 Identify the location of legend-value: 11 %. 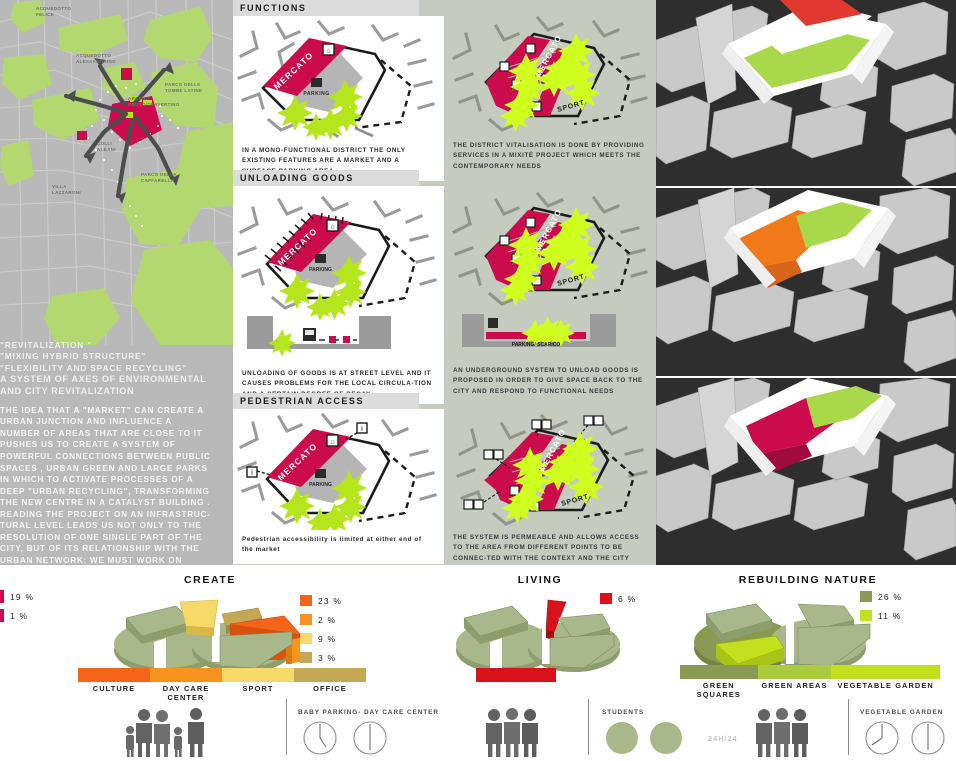
(890, 615).